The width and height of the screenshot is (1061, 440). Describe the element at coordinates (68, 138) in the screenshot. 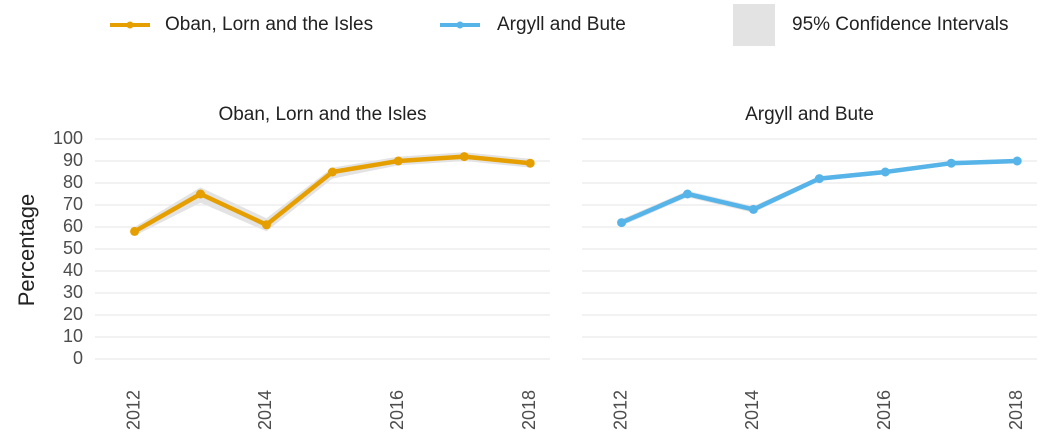

I see `y-tick-label: 100` at that location.